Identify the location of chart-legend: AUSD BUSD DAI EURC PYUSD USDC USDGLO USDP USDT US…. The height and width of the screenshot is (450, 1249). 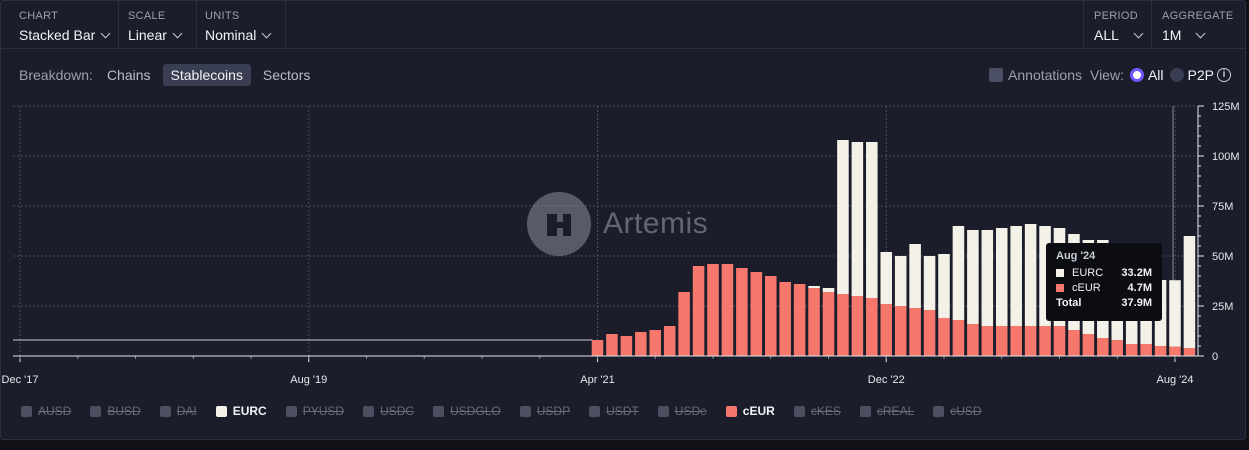
(511, 411).